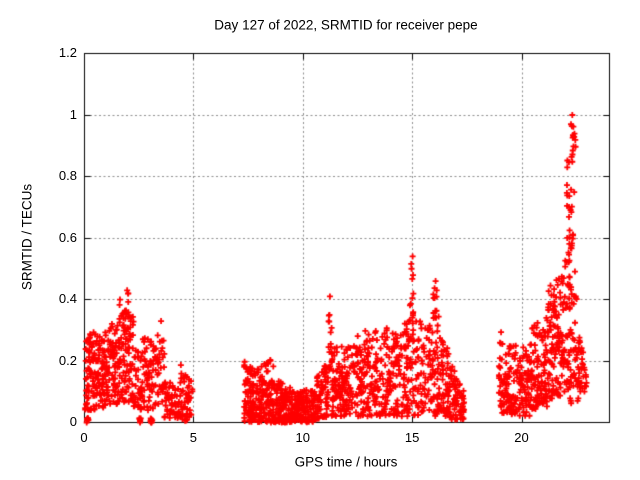  Describe the element at coordinates (67, 175) in the screenshot. I see `y-tick-label: 0.8` at that location.